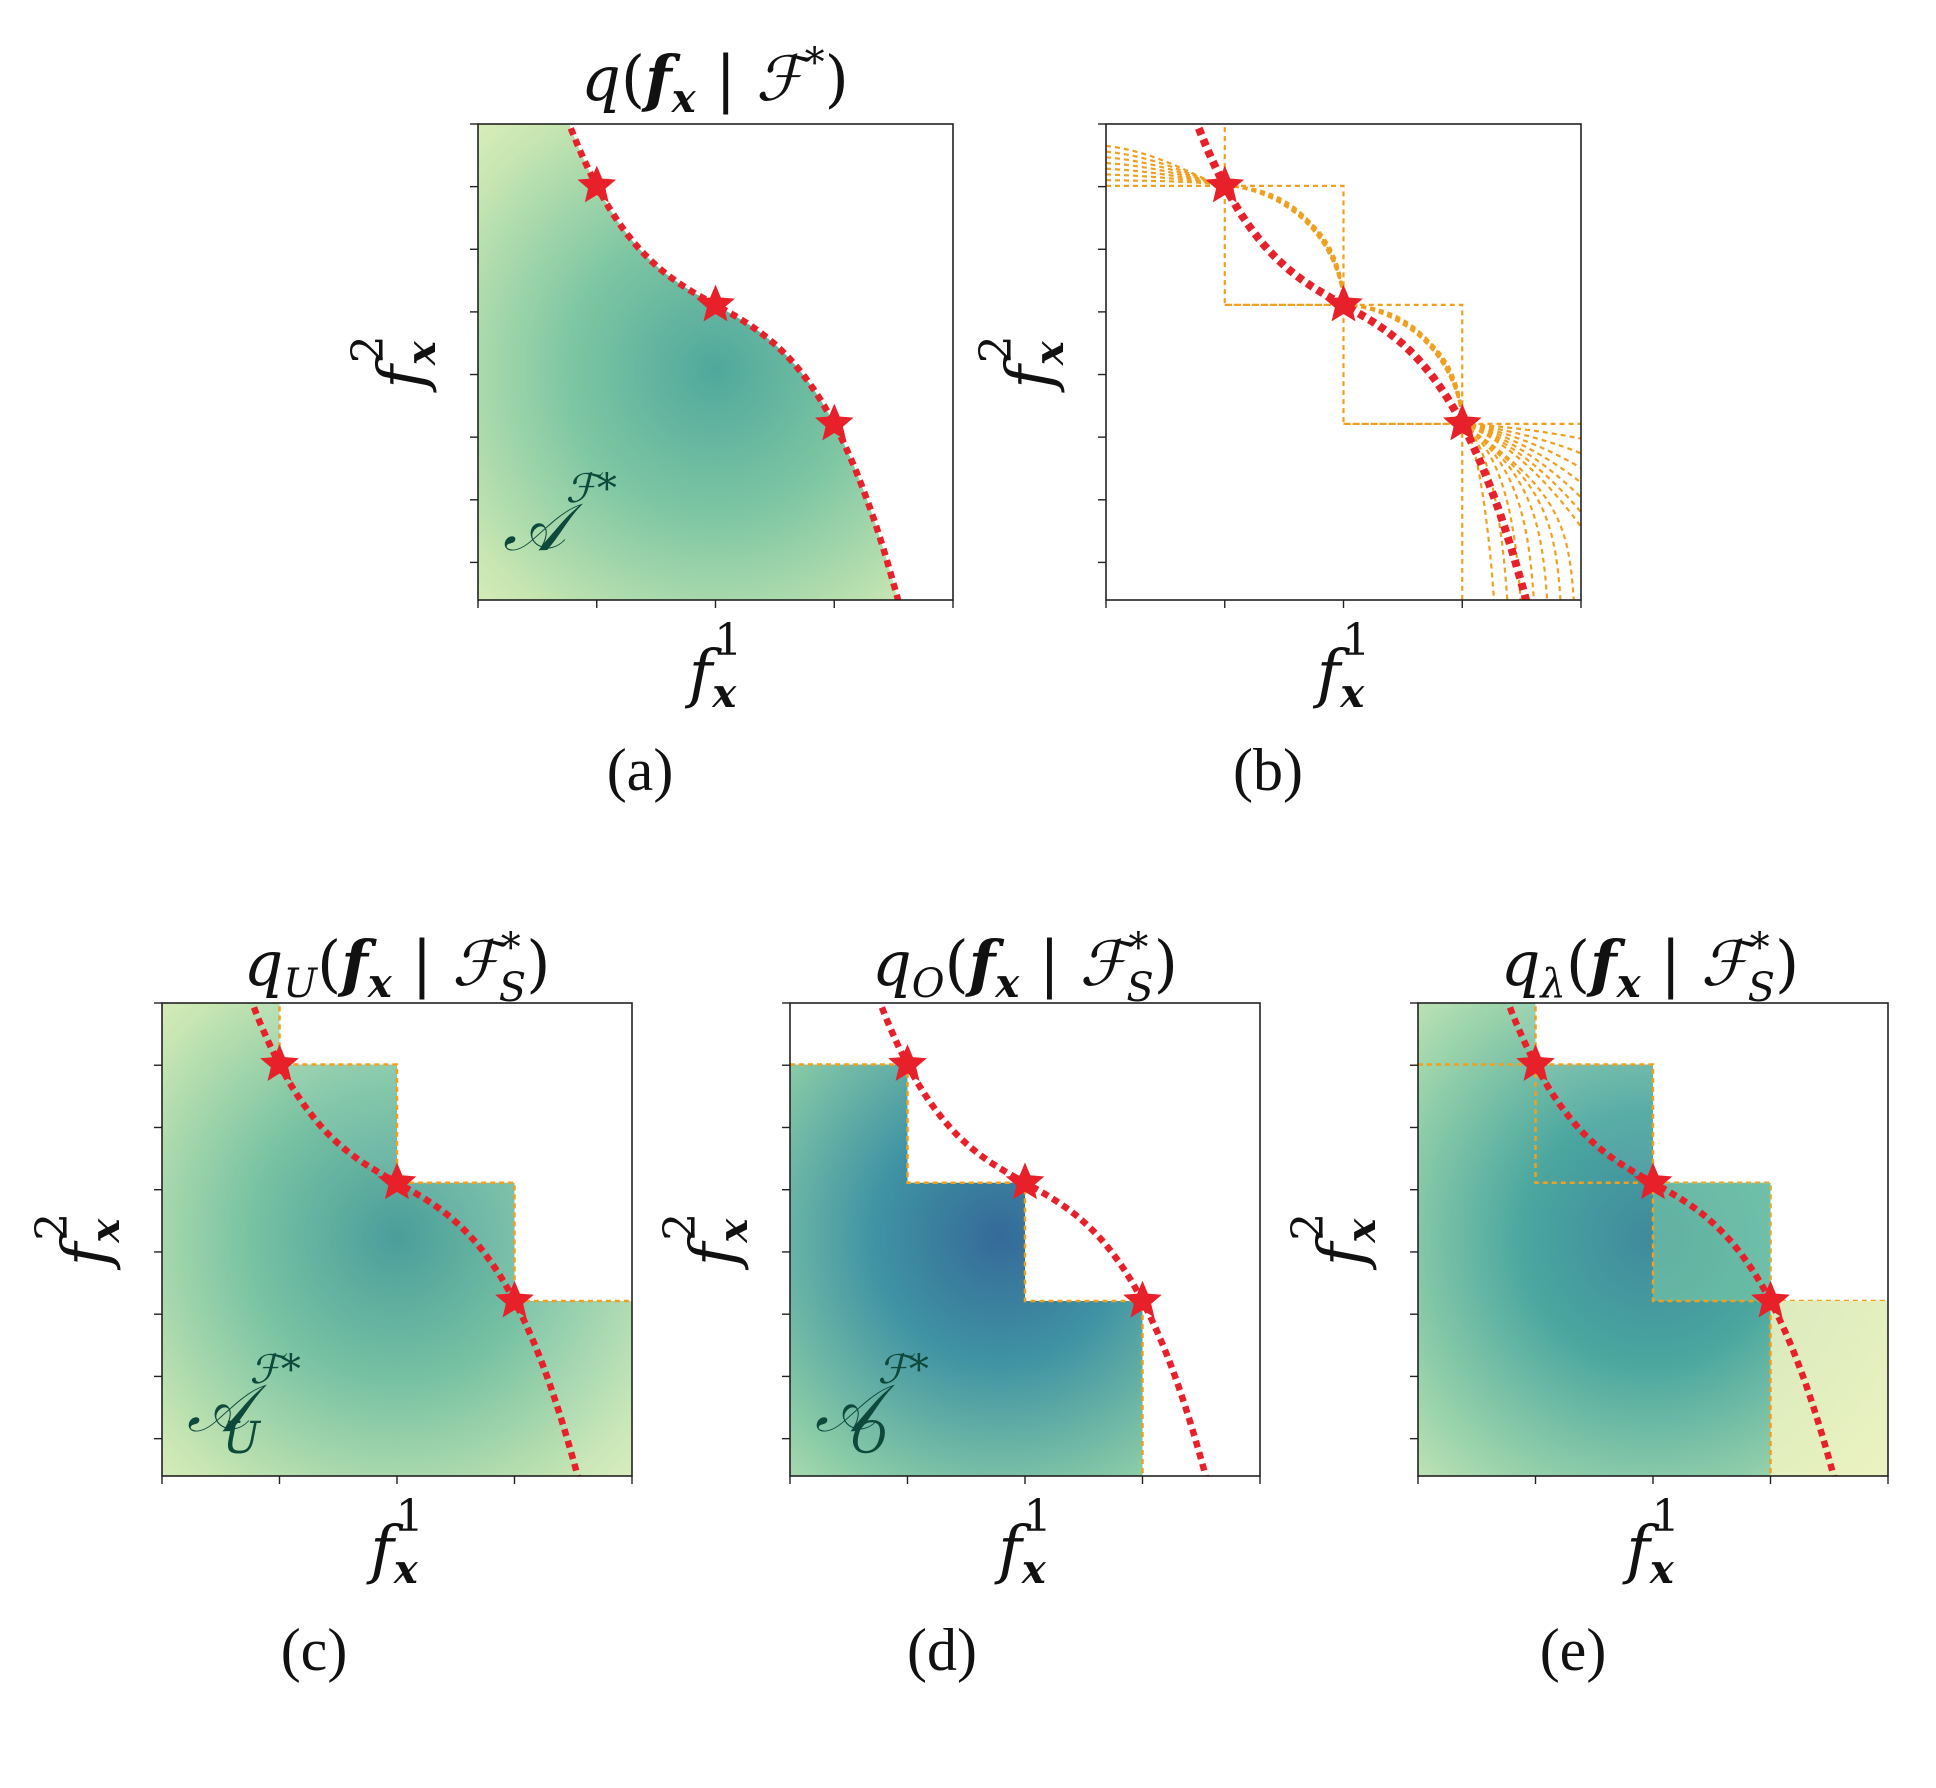  I want to click on panel-e: fx1 fx2 qλ(fx | ℱ* S) (e), so click(1586, 1304).